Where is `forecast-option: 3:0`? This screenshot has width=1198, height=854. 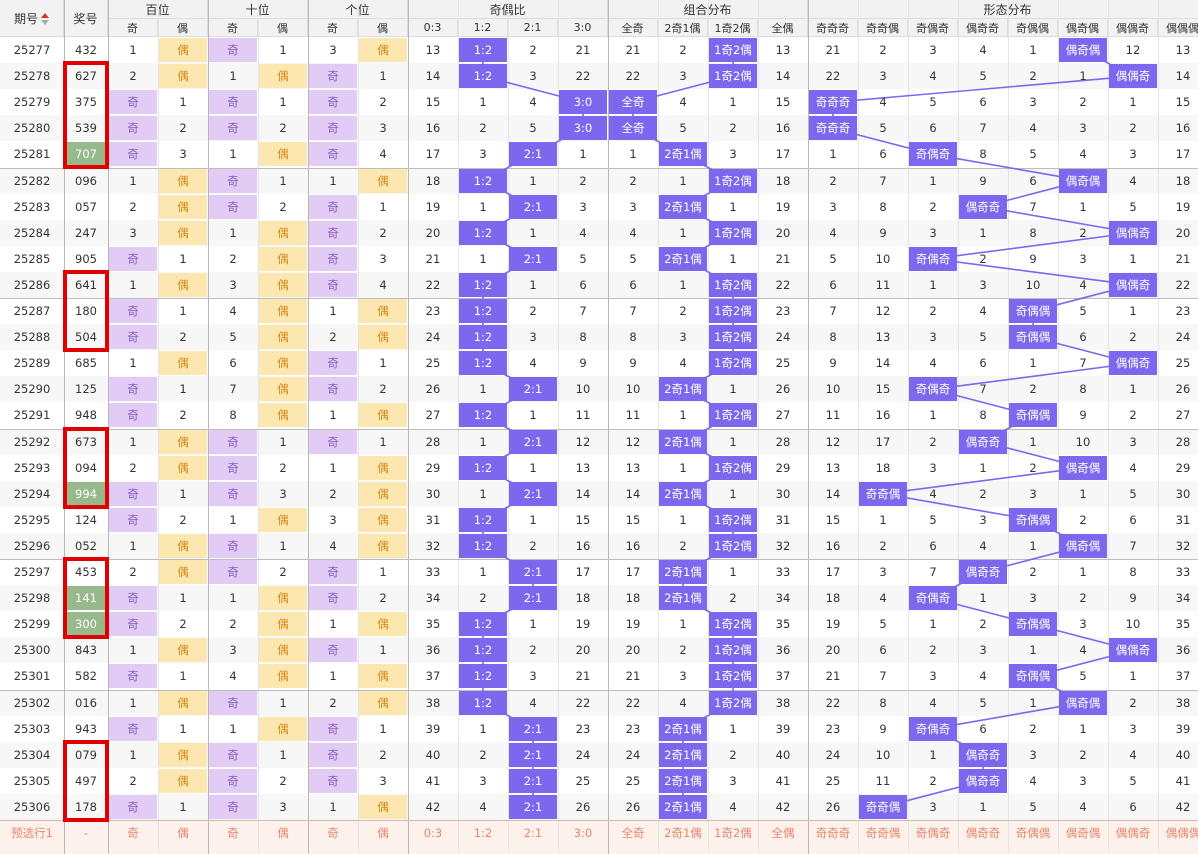 forecast-option: 3:0 is located at coordinates (583, 833).